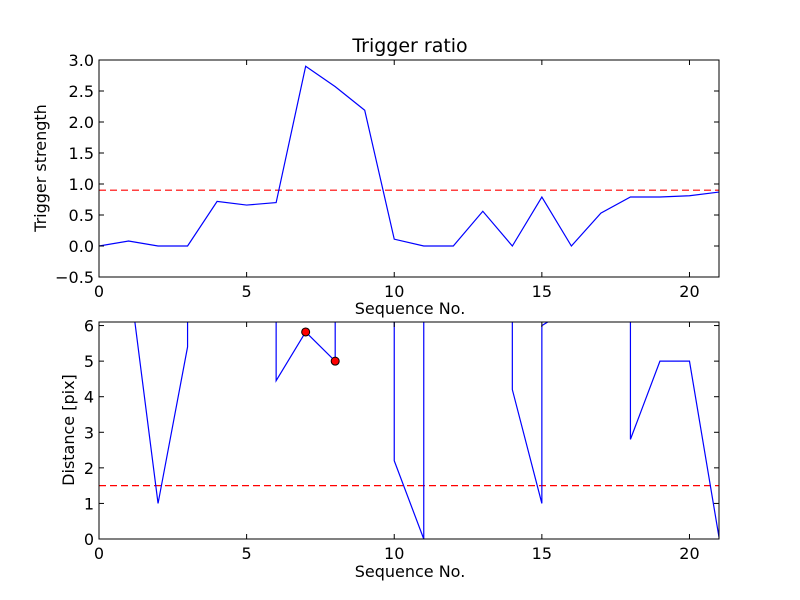 This screenshot has width=800, height=600. I want to click on y-tick-label: 0.5, so click(81, 215).